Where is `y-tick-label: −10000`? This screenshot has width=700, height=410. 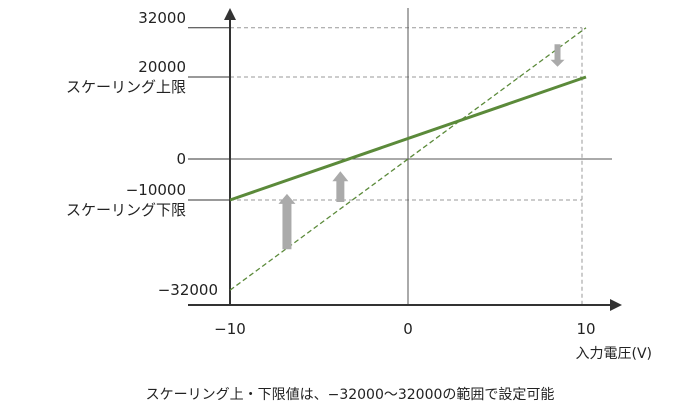
y-tick-label: −10000 is located at coordinates (156, 190).